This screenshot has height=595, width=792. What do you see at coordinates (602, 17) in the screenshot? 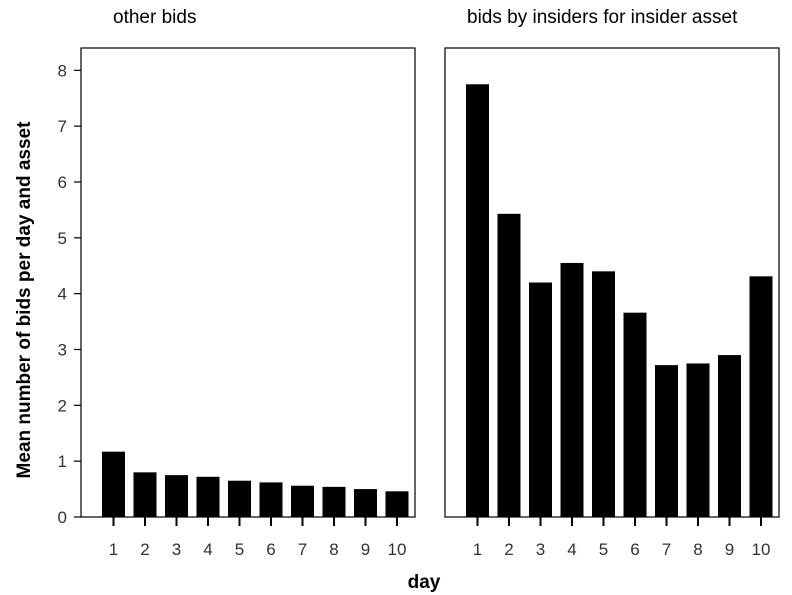
I see `panel-title: bids by insiders for insider asset` at bounding box center [602, 17].